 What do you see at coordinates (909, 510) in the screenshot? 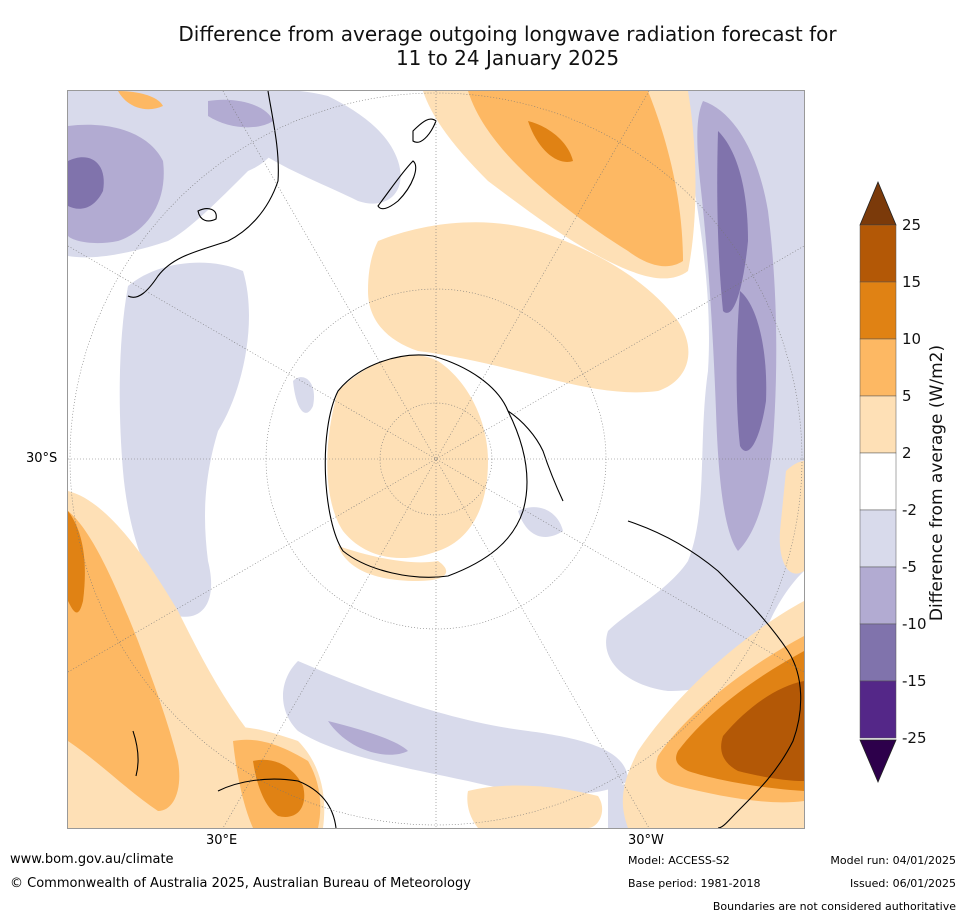
I see `legend-tick-label: -2` at bounding box center [909, 510].